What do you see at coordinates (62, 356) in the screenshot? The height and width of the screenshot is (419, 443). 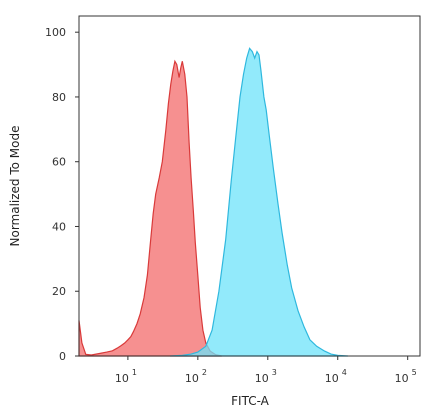 I see `y-tick-label: 0` at bounding box center [62, 356].